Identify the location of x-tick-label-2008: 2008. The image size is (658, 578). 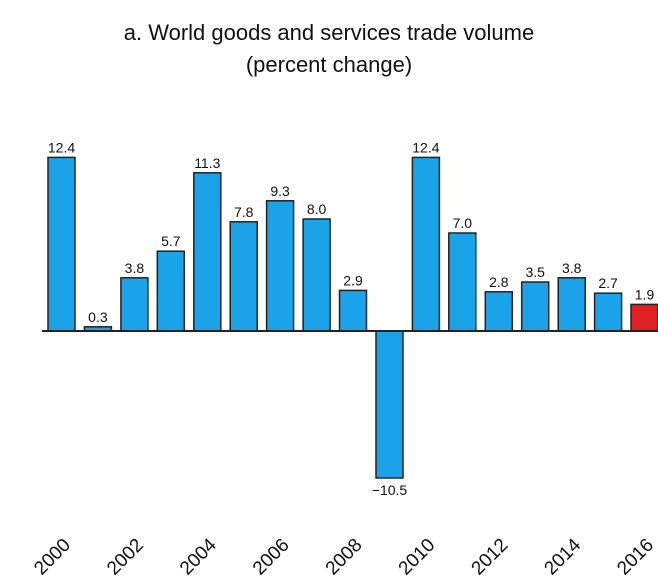
(344, 556).